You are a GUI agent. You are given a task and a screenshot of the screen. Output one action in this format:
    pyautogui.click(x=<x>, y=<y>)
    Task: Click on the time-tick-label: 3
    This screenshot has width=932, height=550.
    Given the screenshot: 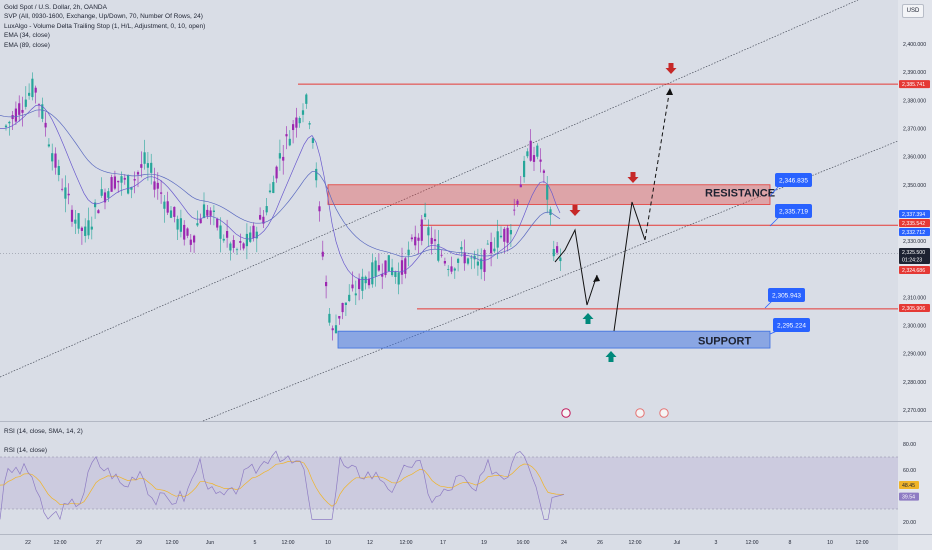 What is the action you would take?
    pyautogui.click(x=716, y=543)
    